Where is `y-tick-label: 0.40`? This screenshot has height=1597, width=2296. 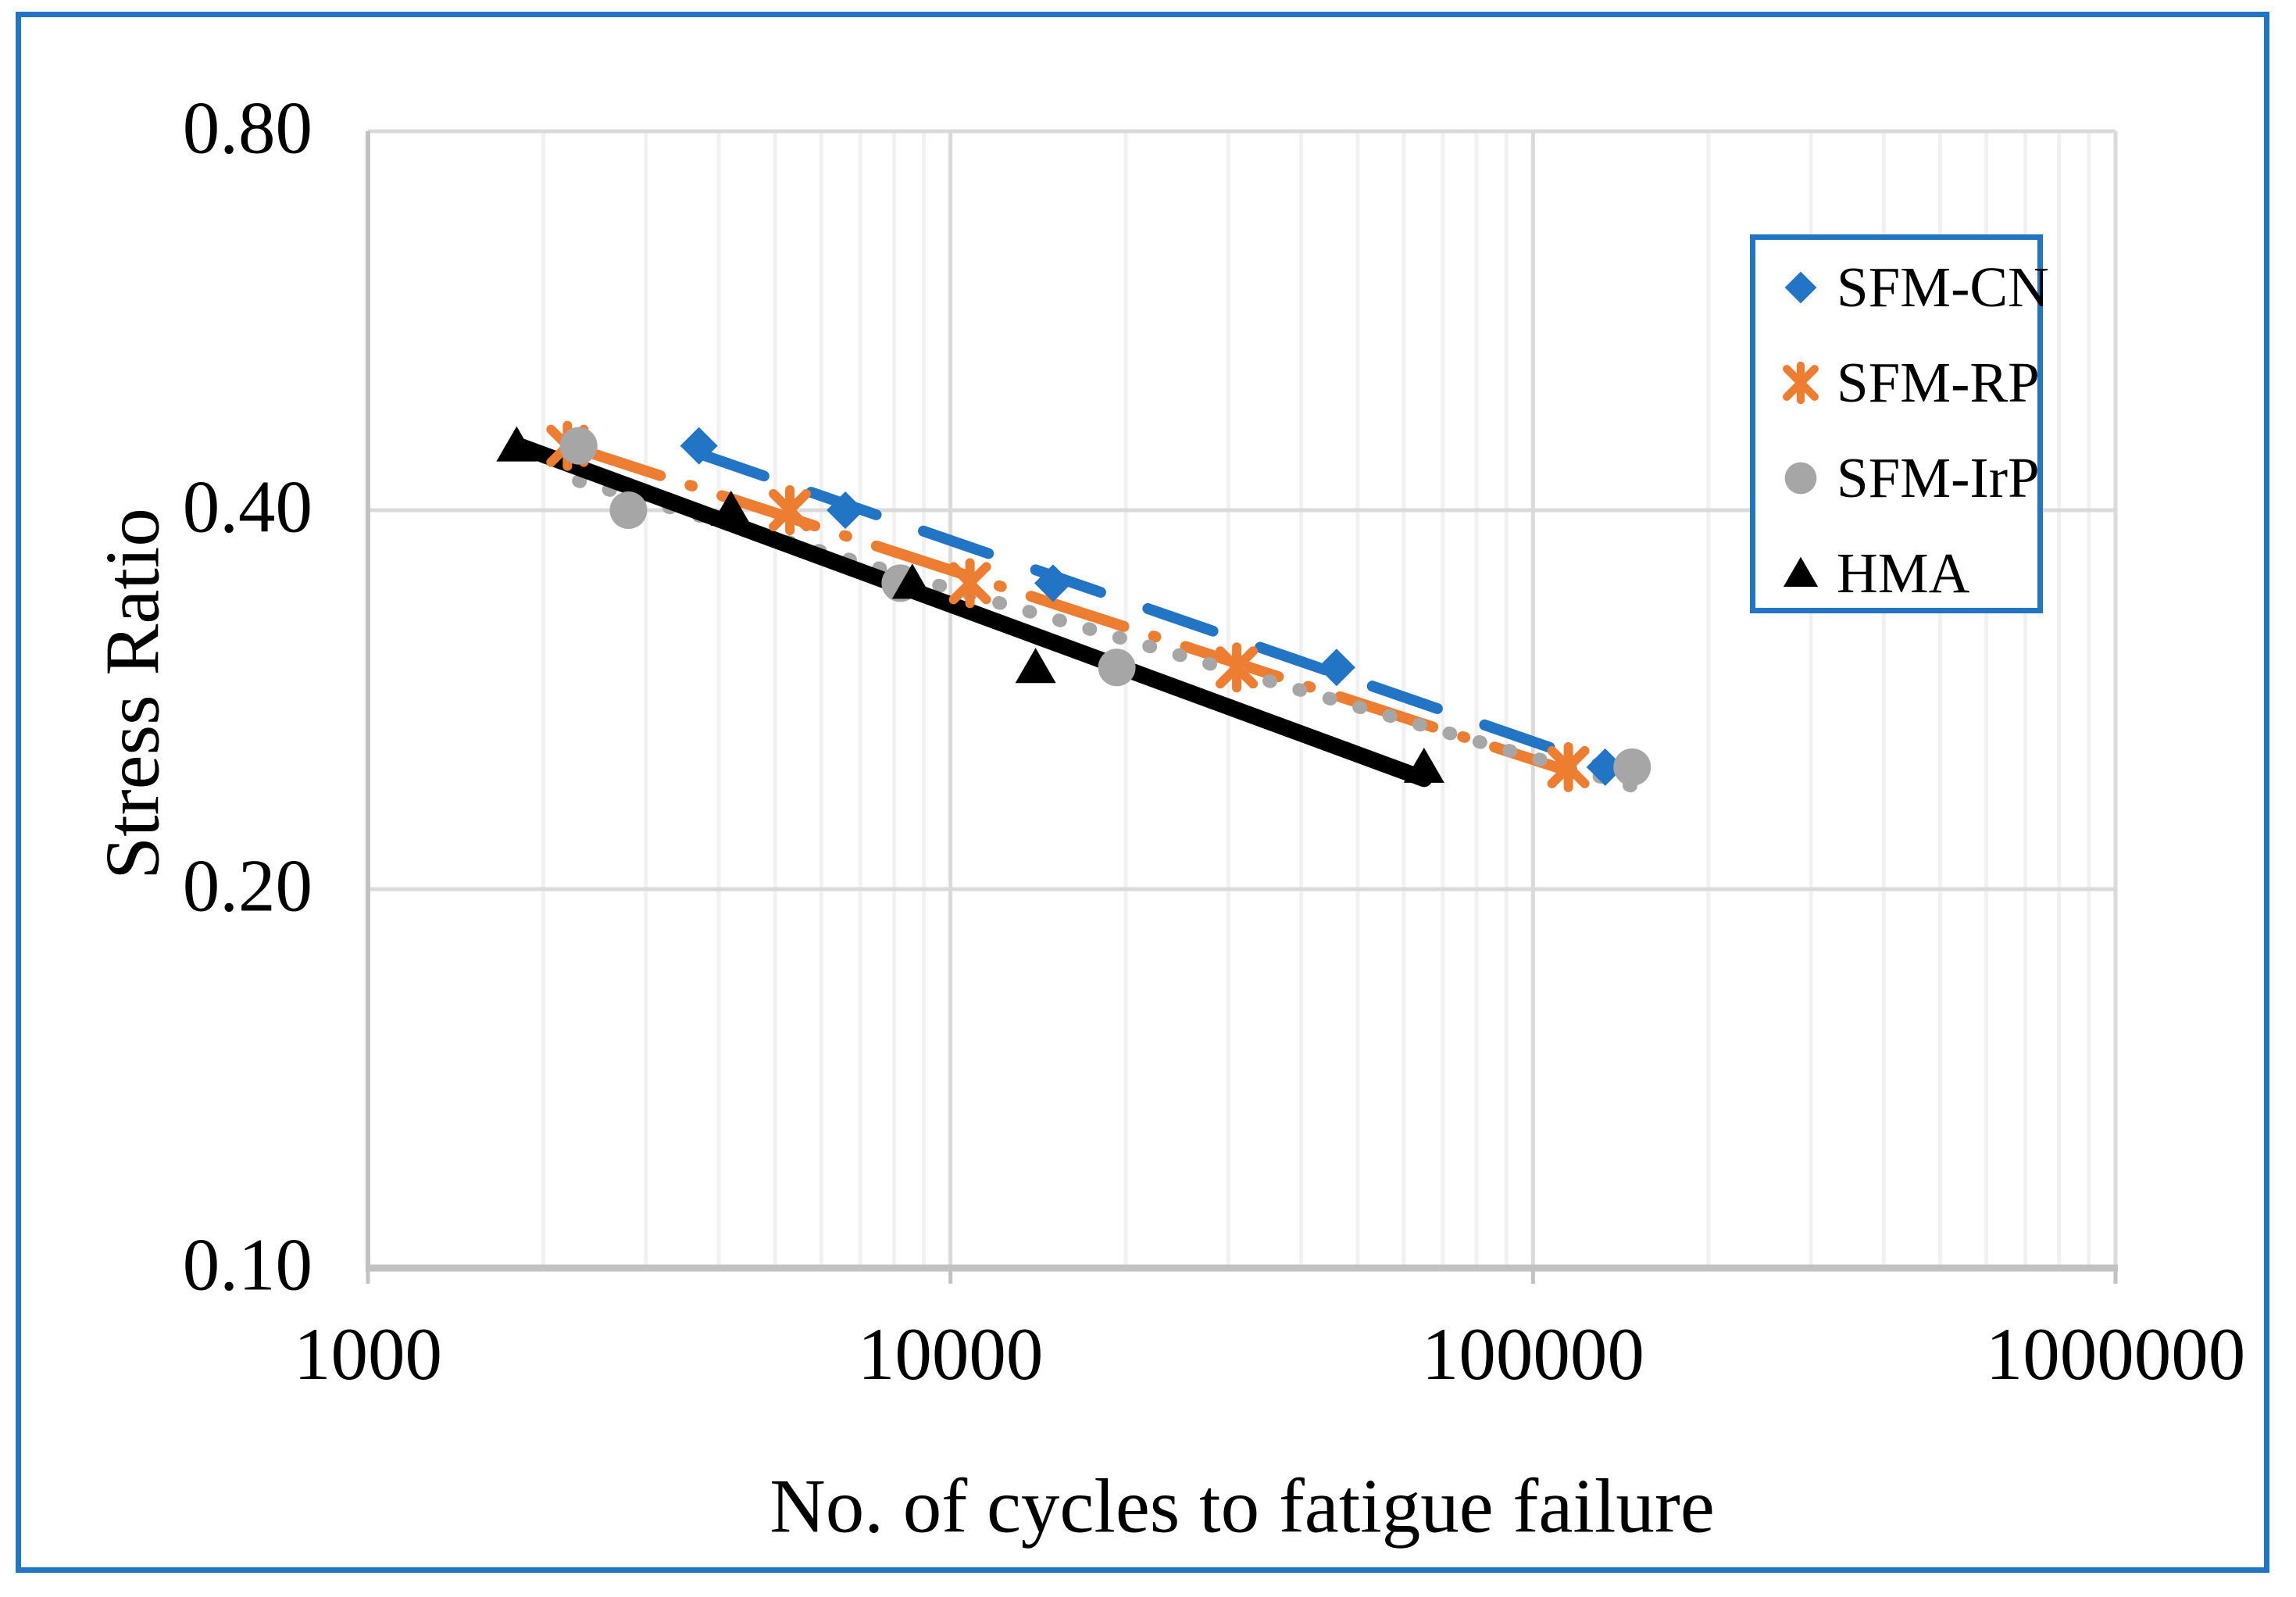
y-tick-label: 0.40 is located at coordinates (247, 507).